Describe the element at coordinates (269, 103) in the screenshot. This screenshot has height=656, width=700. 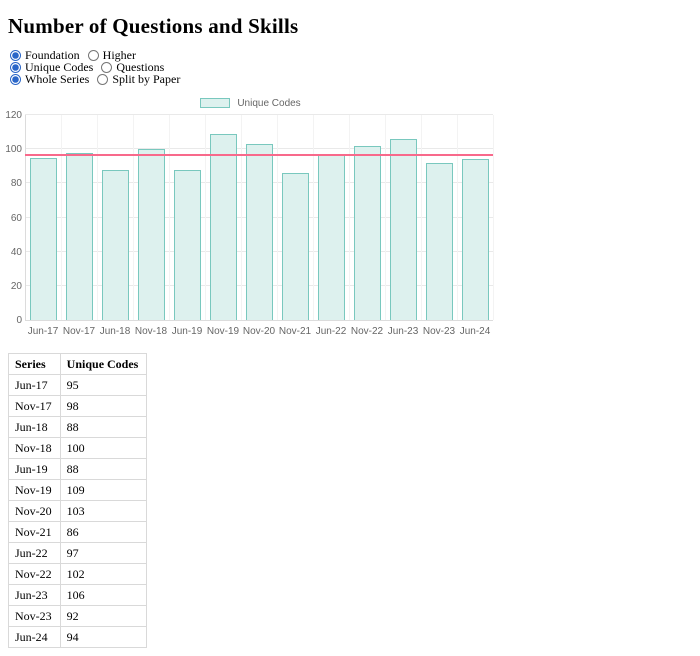
I see `legend-label: Unique Codes` at that location.